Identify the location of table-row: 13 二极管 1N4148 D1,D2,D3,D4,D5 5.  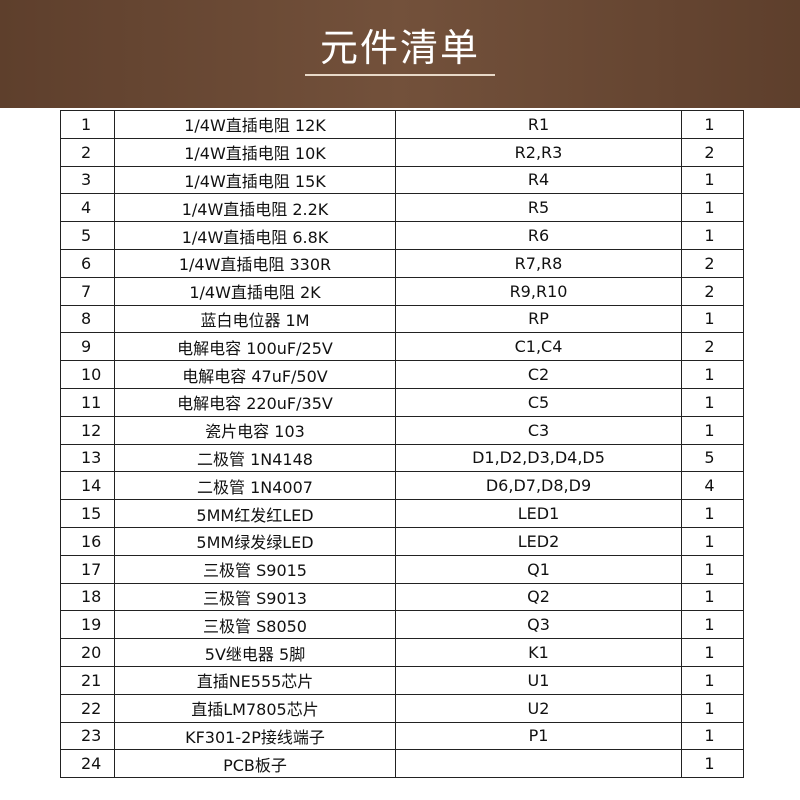
(402, 458).